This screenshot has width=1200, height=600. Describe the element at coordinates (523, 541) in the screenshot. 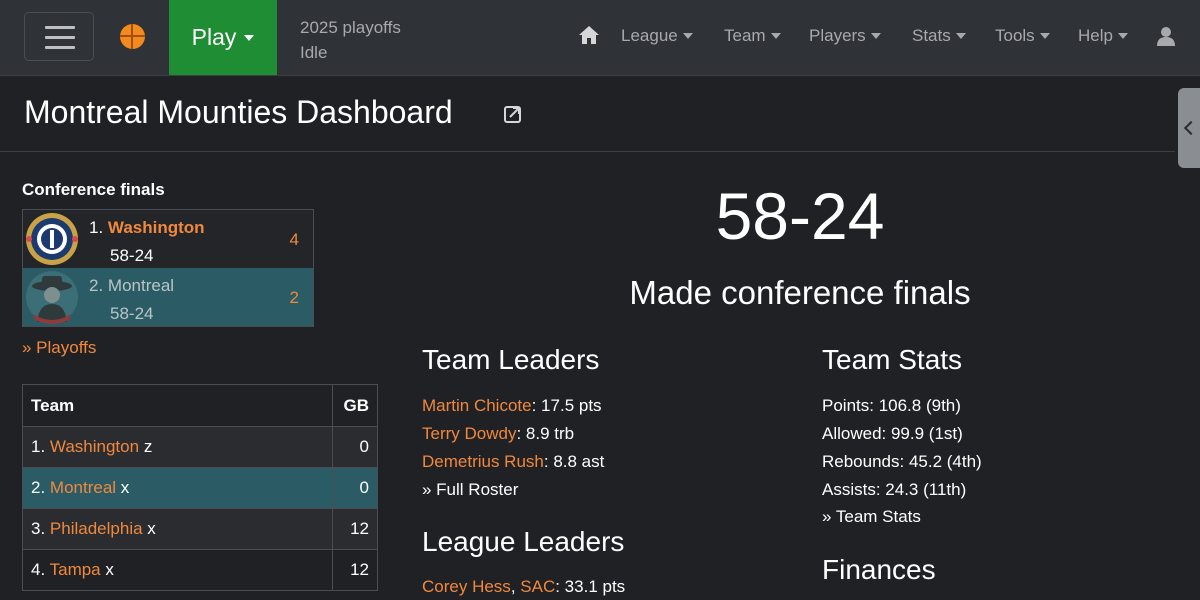

I see `league-leaders-heading: League Leaders` at that location.